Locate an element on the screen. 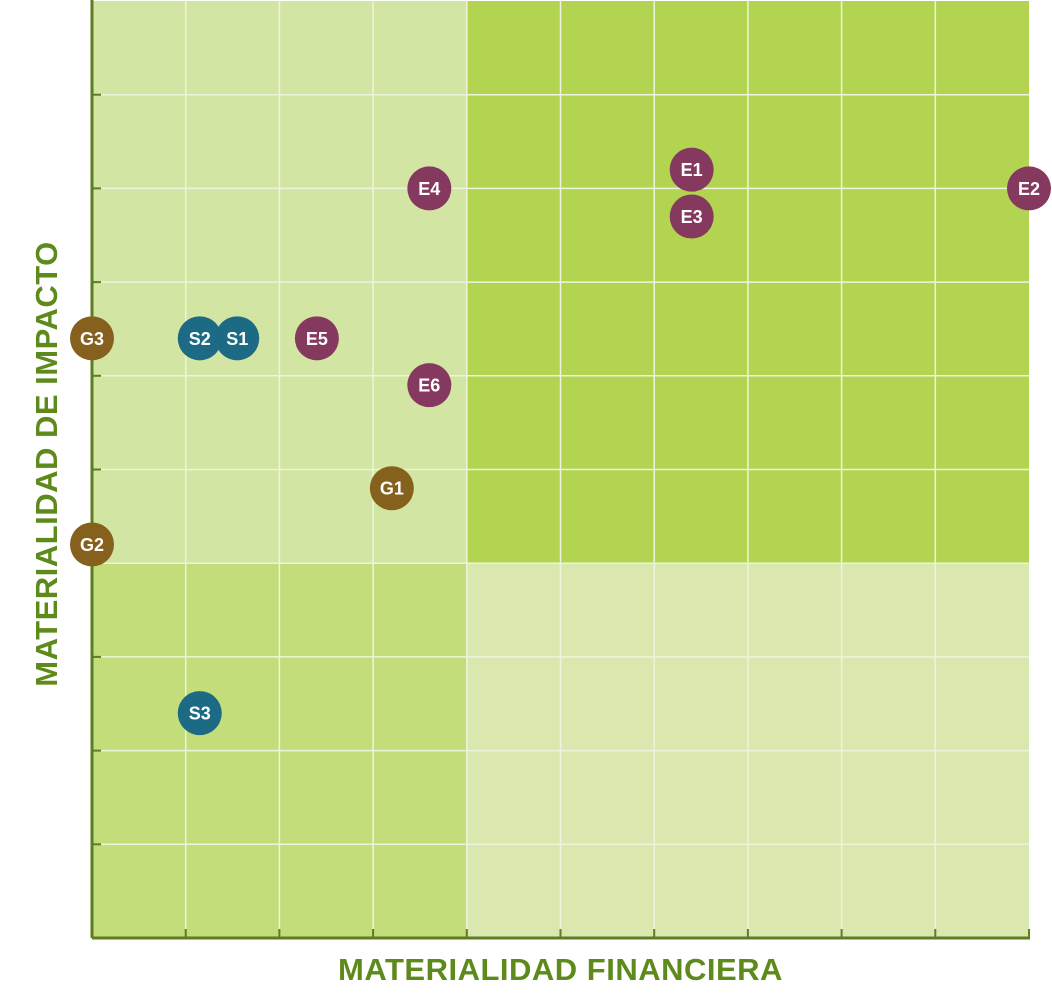  point-label: S3 is located at coordinates (200, 714).